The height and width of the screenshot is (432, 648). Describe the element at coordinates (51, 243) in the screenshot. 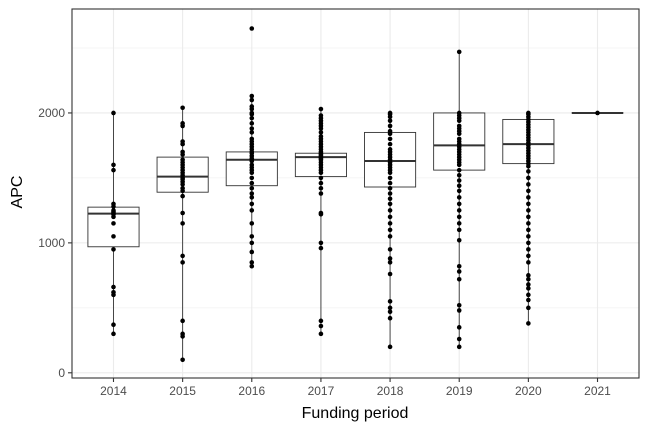

I see `y-tick-label: 1000` at that location.